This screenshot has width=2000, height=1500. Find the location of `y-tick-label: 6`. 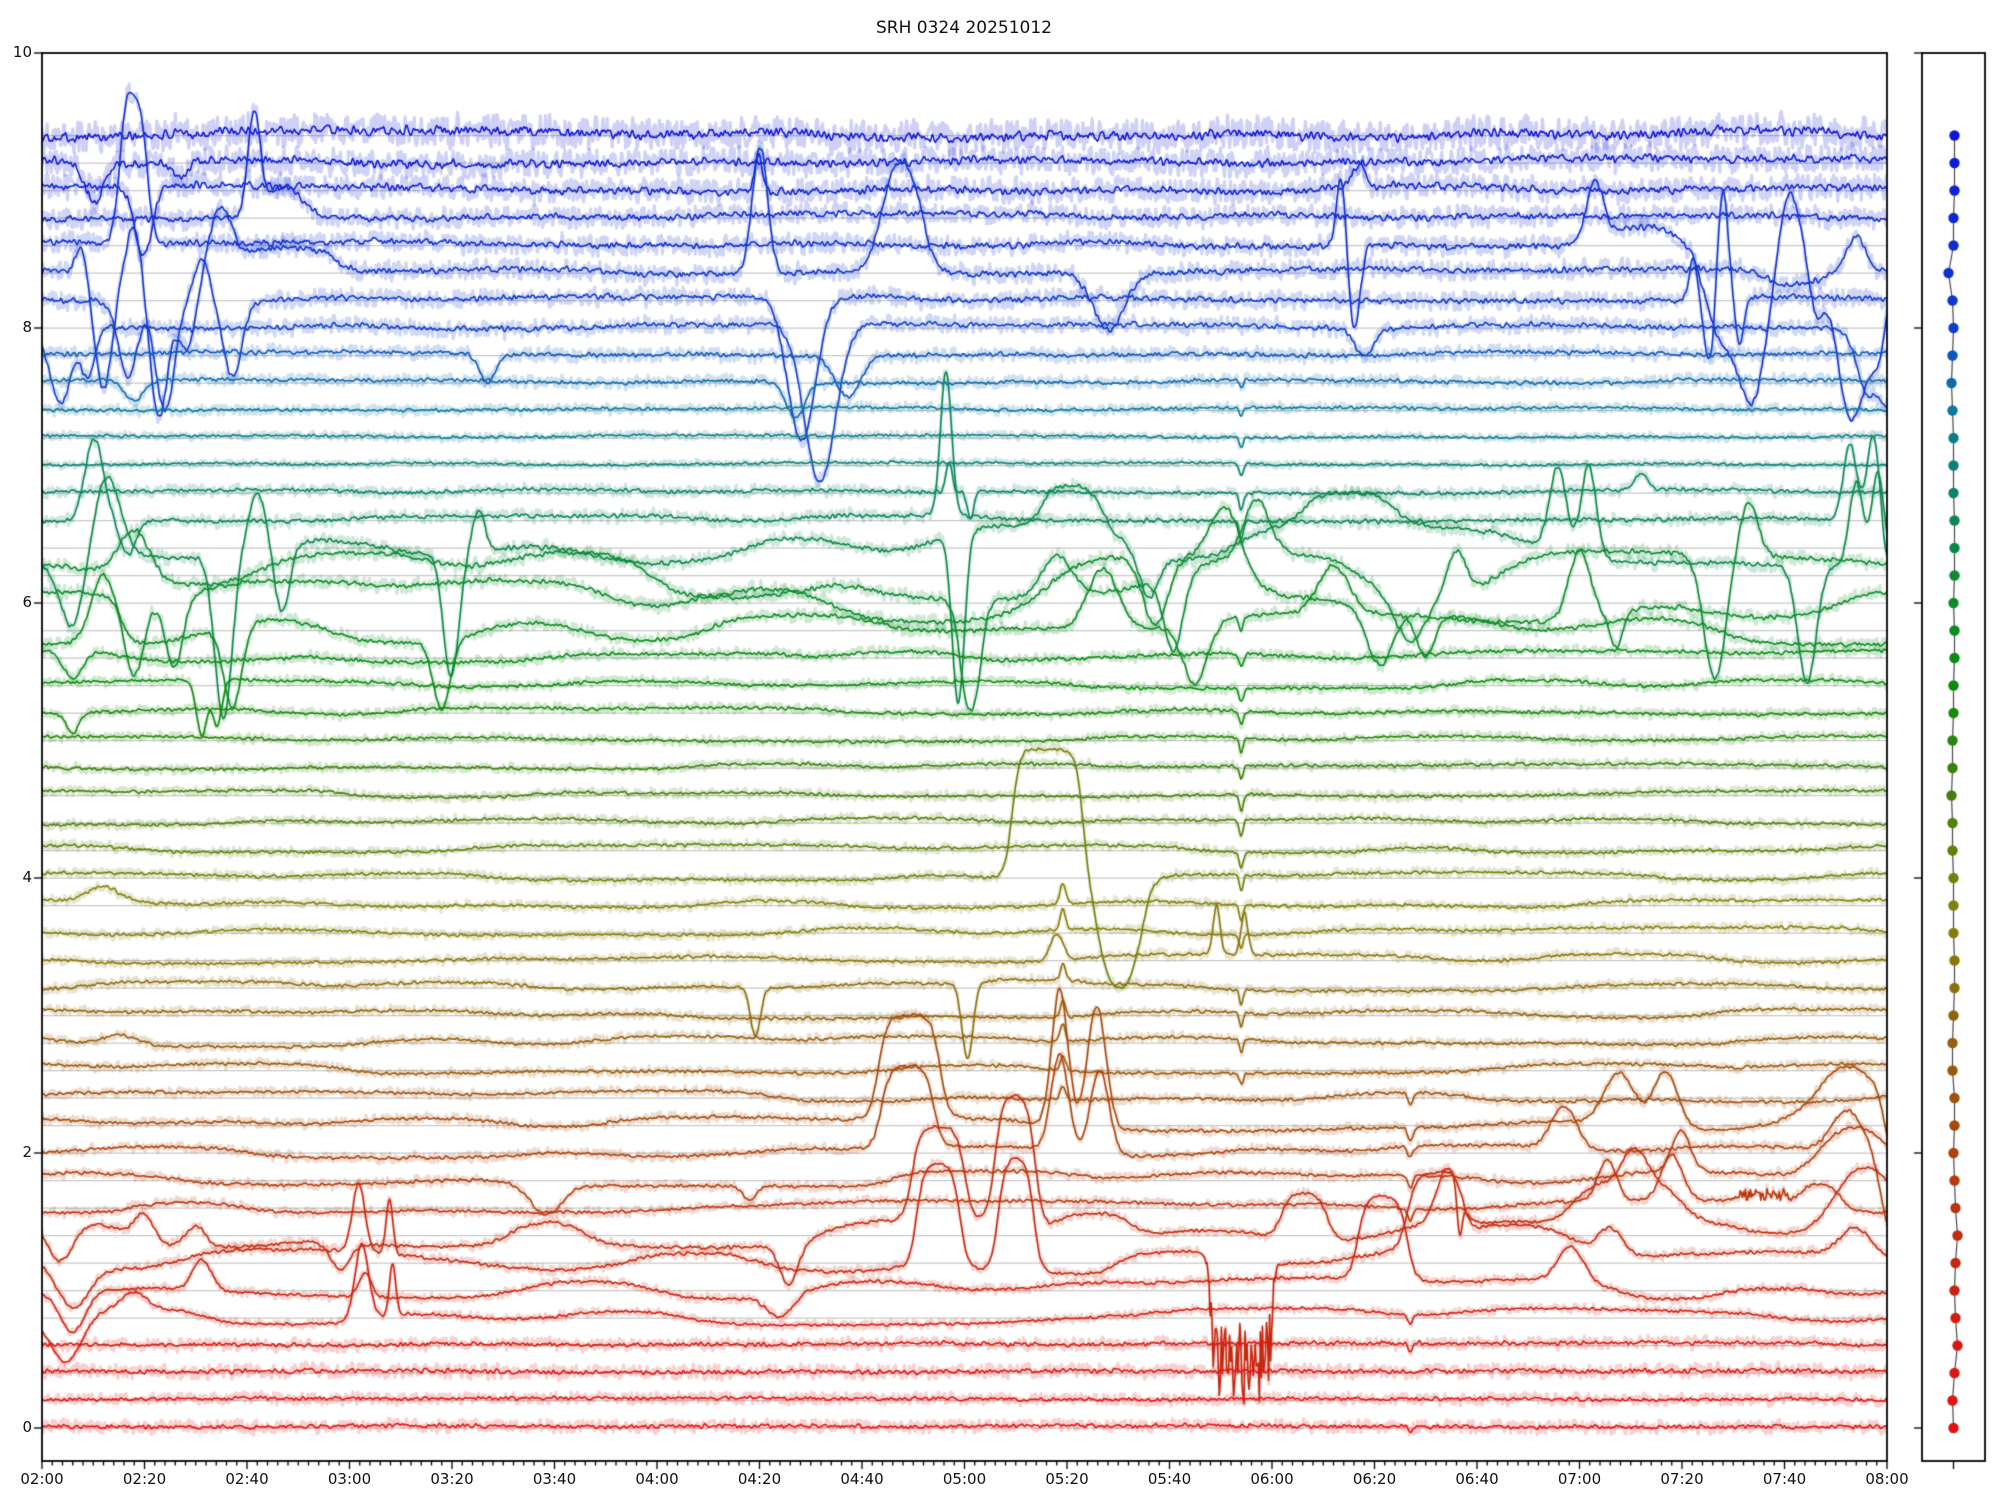

y-tick-label: 6 is located at coordinates (27, 602).